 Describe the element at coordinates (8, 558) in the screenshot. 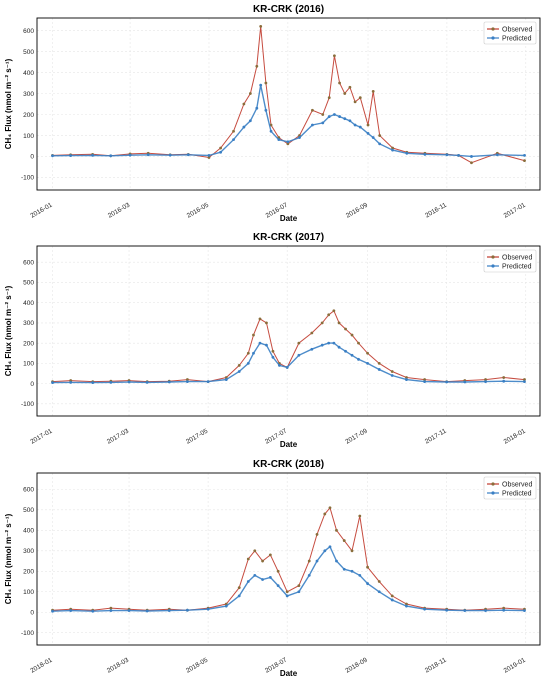

I see `y-axis-label: CH₄ Flux (nmol m⁻² s⁻¹)` at that location.